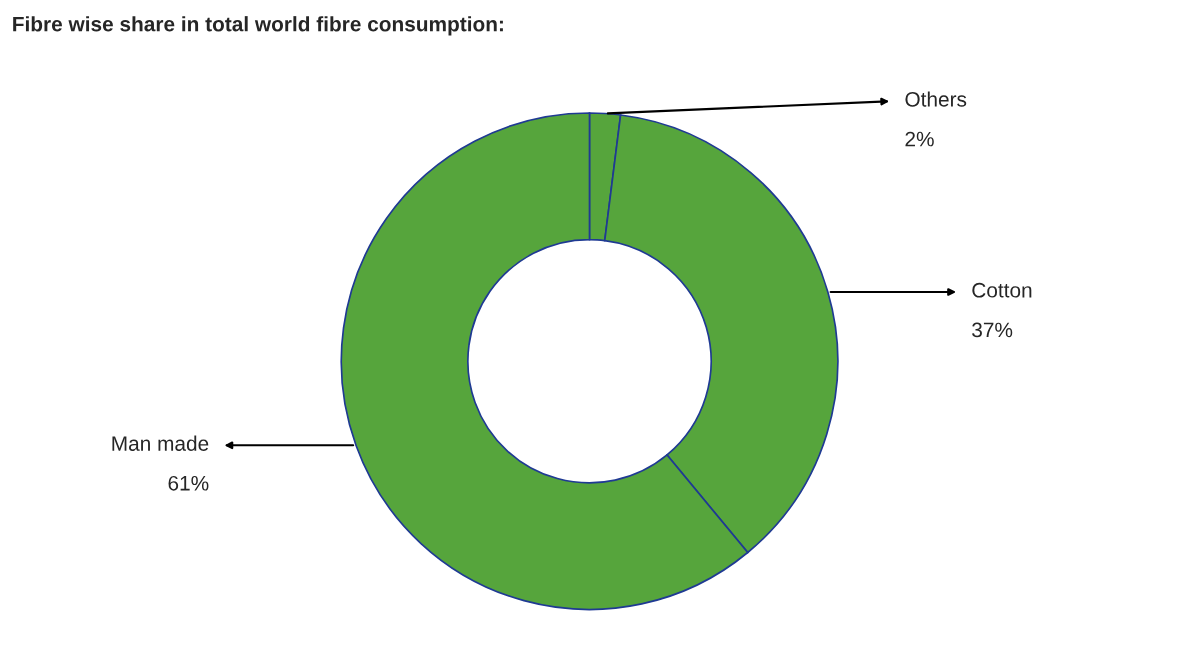 The width and height of the screenshot is (1179, 646). I want to click on chart-title: Fibre wise share in total world fibre consumption:, so click(258, 26).